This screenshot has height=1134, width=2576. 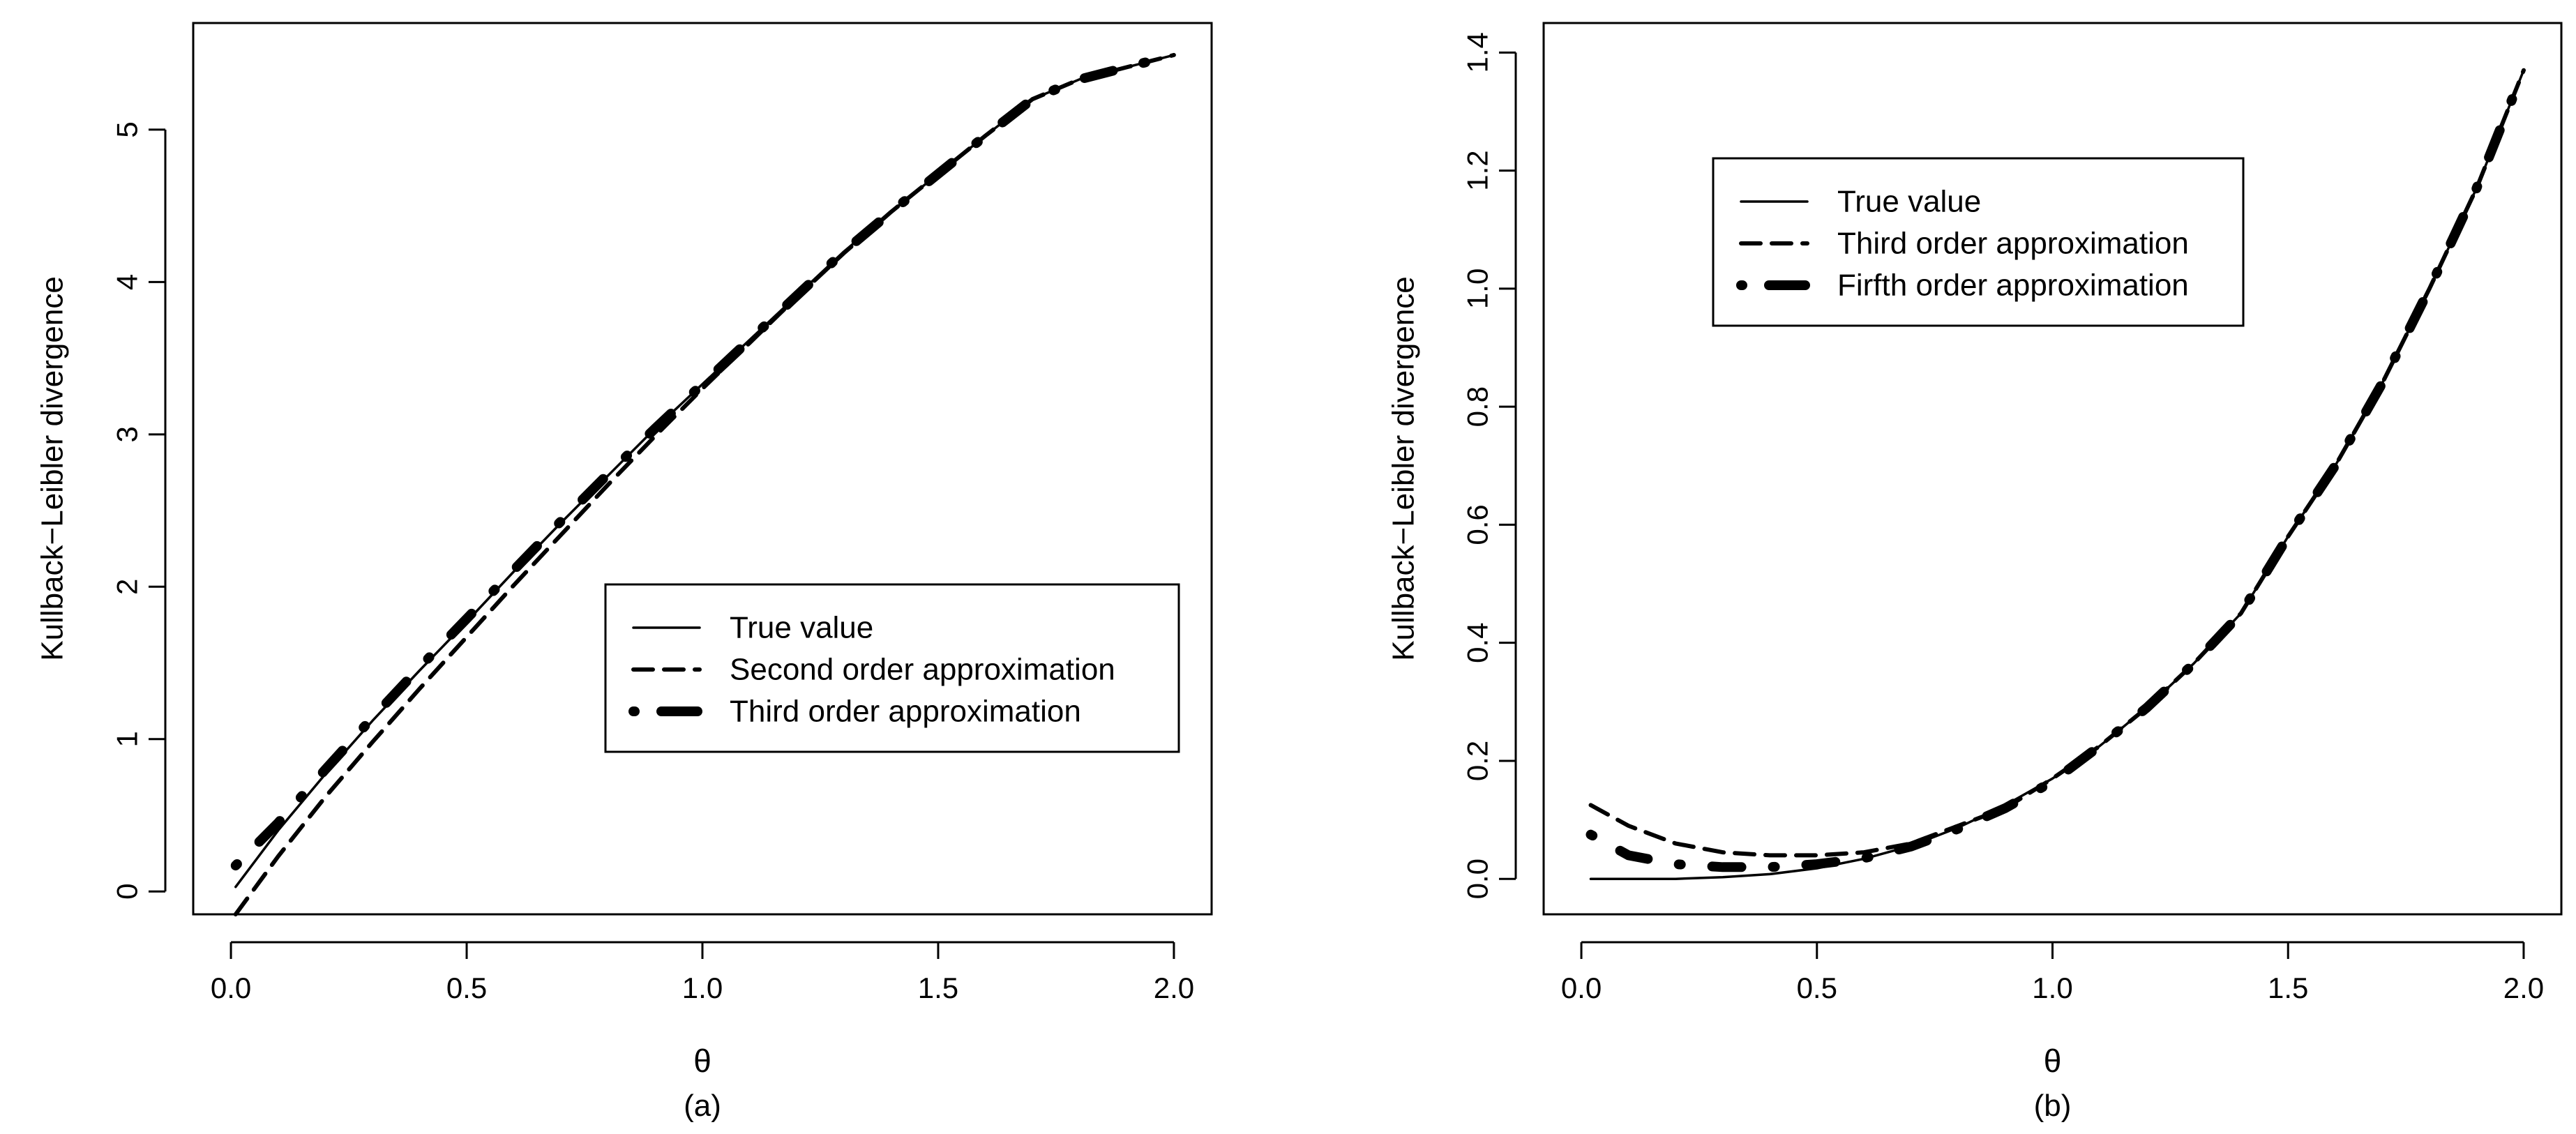 I want to click on legend-box, so click(x=892, y=668).